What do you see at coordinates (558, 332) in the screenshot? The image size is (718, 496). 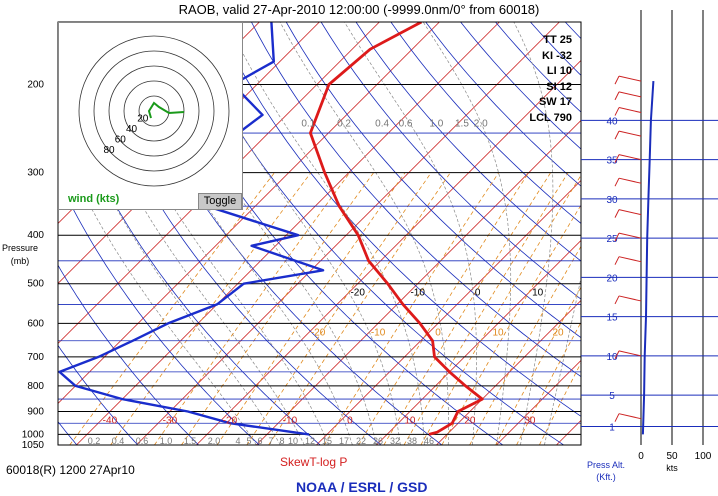 I see `temp-tick-mid: 20` at bounding box center [558, 332].